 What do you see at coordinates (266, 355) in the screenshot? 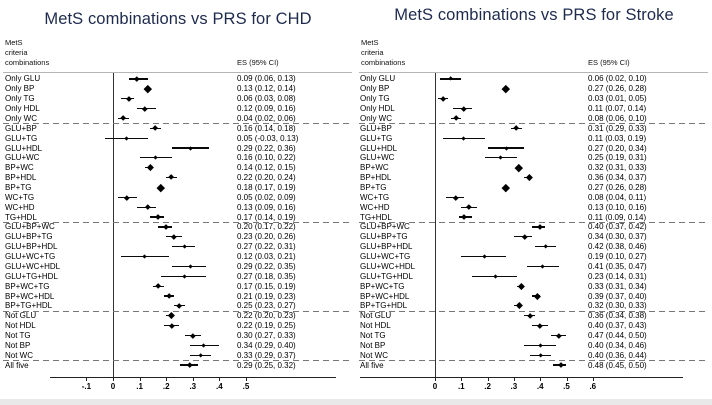
I see `es-value: 0.33 (0.29, 0.37)` at bounding box center [266, 355].